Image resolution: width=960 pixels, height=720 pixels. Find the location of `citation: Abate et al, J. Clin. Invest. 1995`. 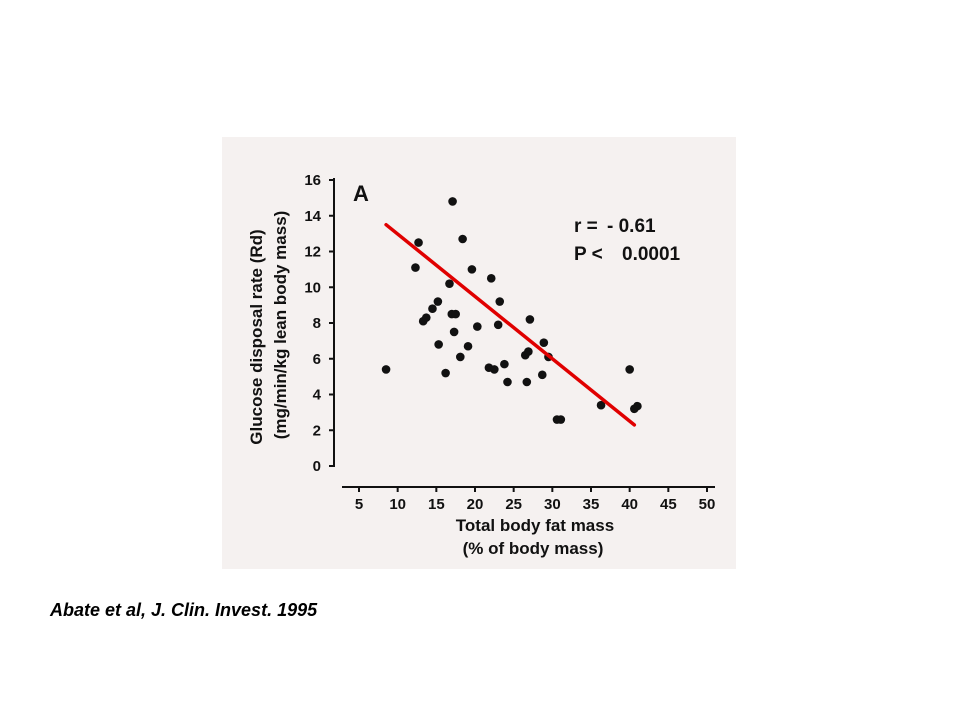

citation: Abate et al, J. Clin. Invest. 1995 is located at coordinates (184, 610).